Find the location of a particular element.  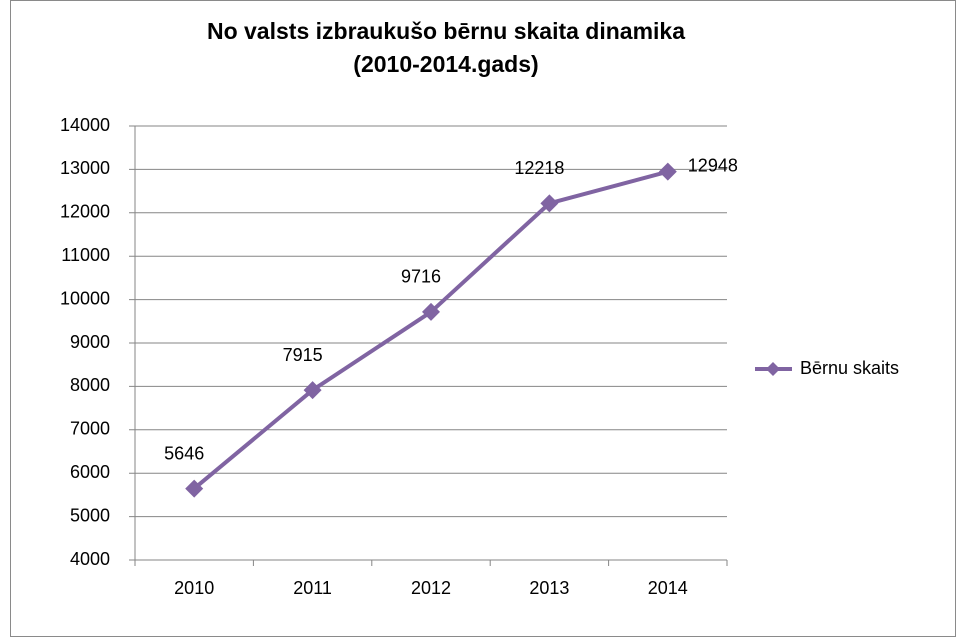

x-tick-label: 2014 is located at coordinates (668, 588).